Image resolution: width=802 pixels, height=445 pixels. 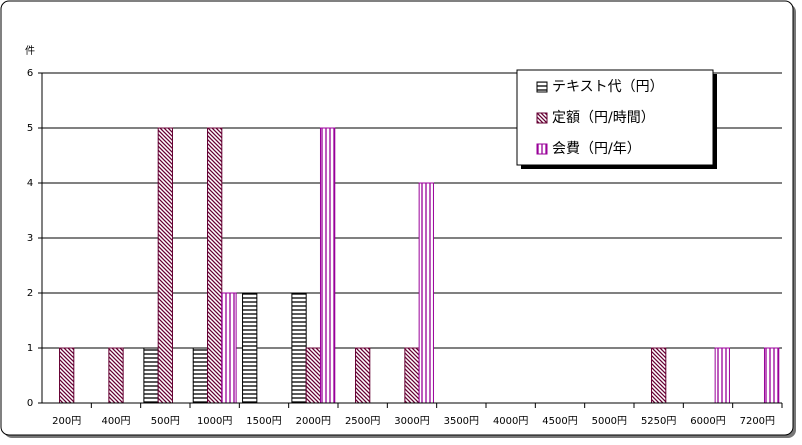 I want to click on y-tick-label: 0, so click(x=30, y=403).